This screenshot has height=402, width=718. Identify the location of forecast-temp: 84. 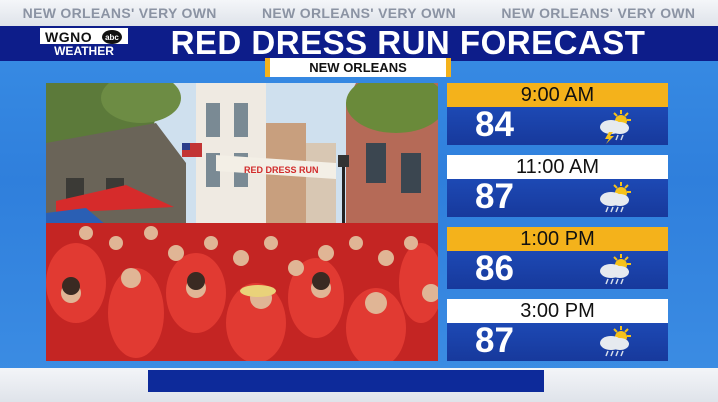
(494, 124).